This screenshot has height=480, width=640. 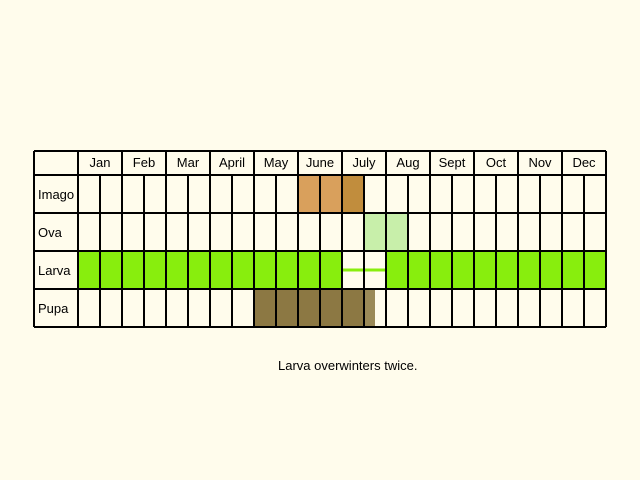 I want to click on footnote: Larva overwinters twice., so click(x=348, y=365).